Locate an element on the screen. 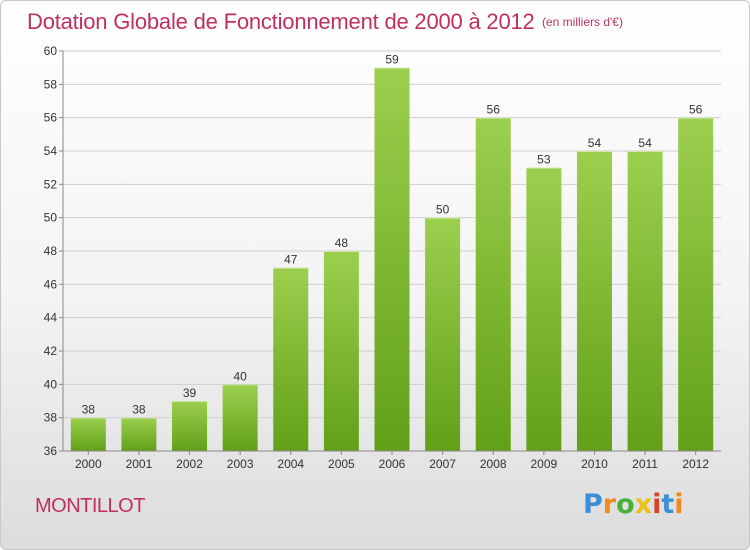 The width and height of the screenshot is (750, 550). x-tick-label: 2008 is located at coordinates (493, 464).